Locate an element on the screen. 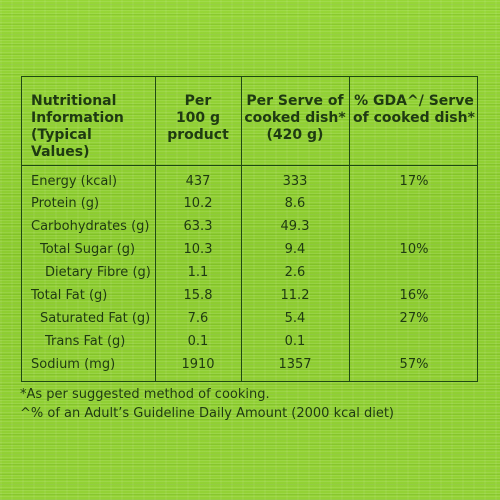 This screenshot has height=500, width=500. header-per-100g: Per 100 g product is located at coordinates (198, 118).